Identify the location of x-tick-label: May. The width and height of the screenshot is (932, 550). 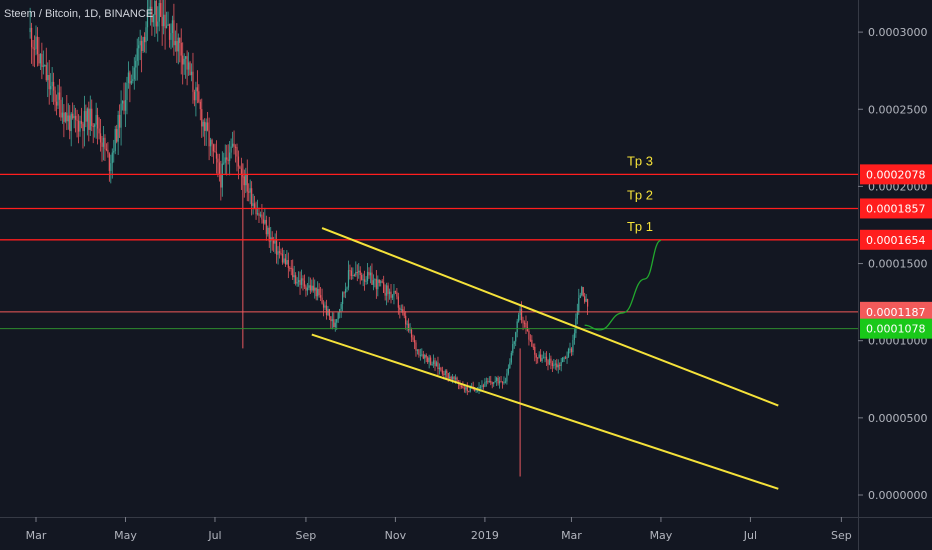
(661, 535).